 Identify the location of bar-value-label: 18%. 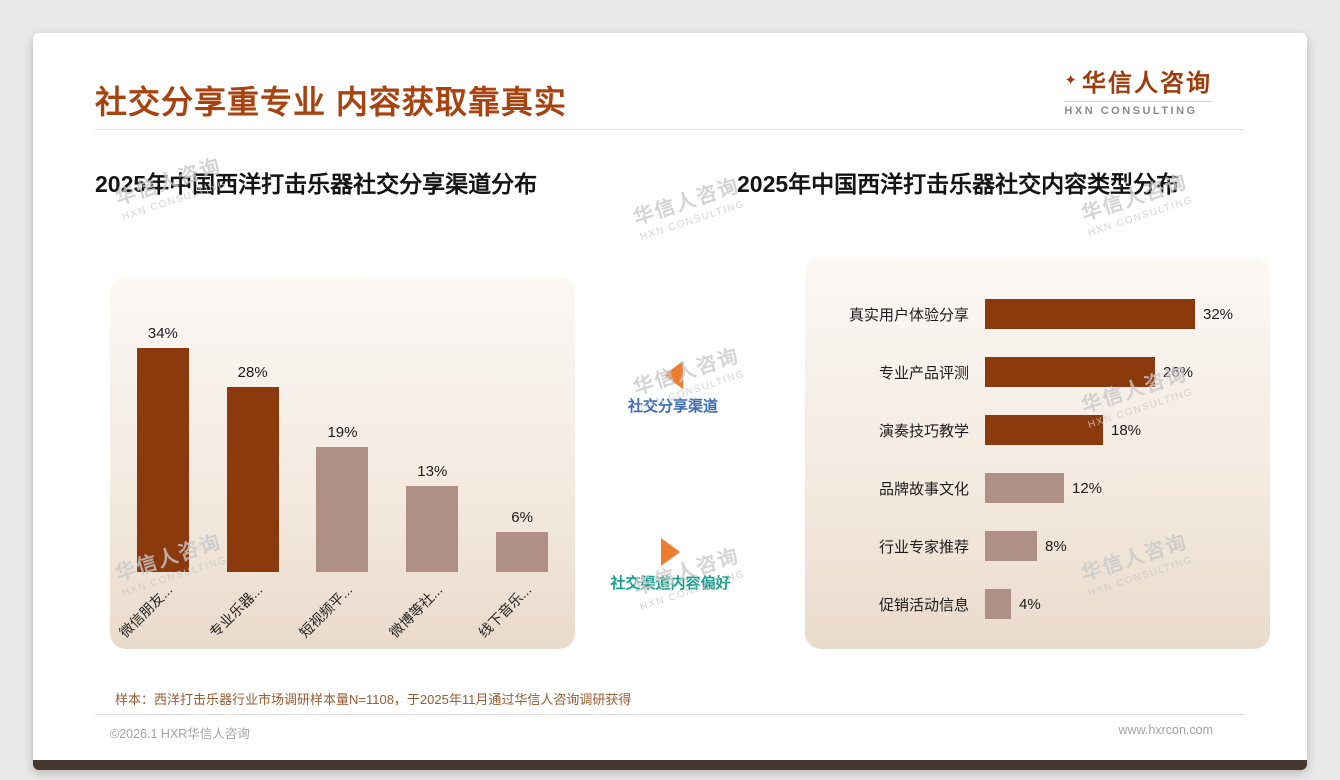
(1126, 430).